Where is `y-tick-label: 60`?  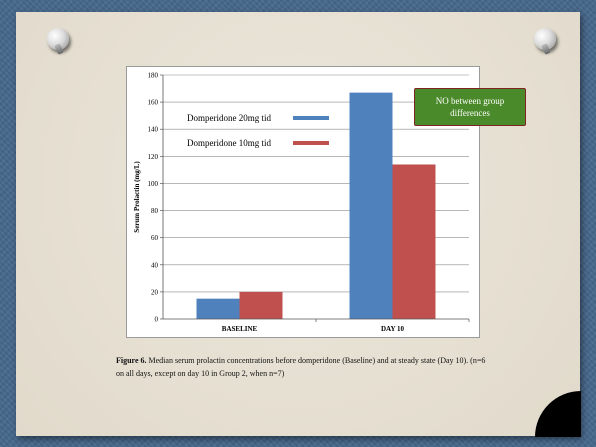 y-tick-label: 60 is located at coordinates (155, 238).